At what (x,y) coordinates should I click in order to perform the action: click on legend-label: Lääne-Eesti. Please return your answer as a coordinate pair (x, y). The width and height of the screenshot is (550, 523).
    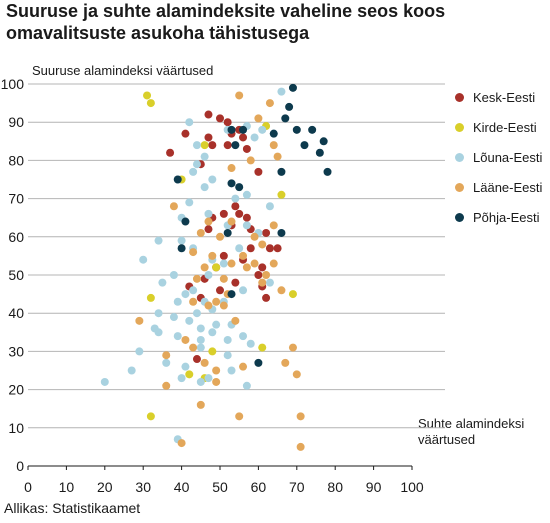
    Looking at the image, I should click on (508, 187).